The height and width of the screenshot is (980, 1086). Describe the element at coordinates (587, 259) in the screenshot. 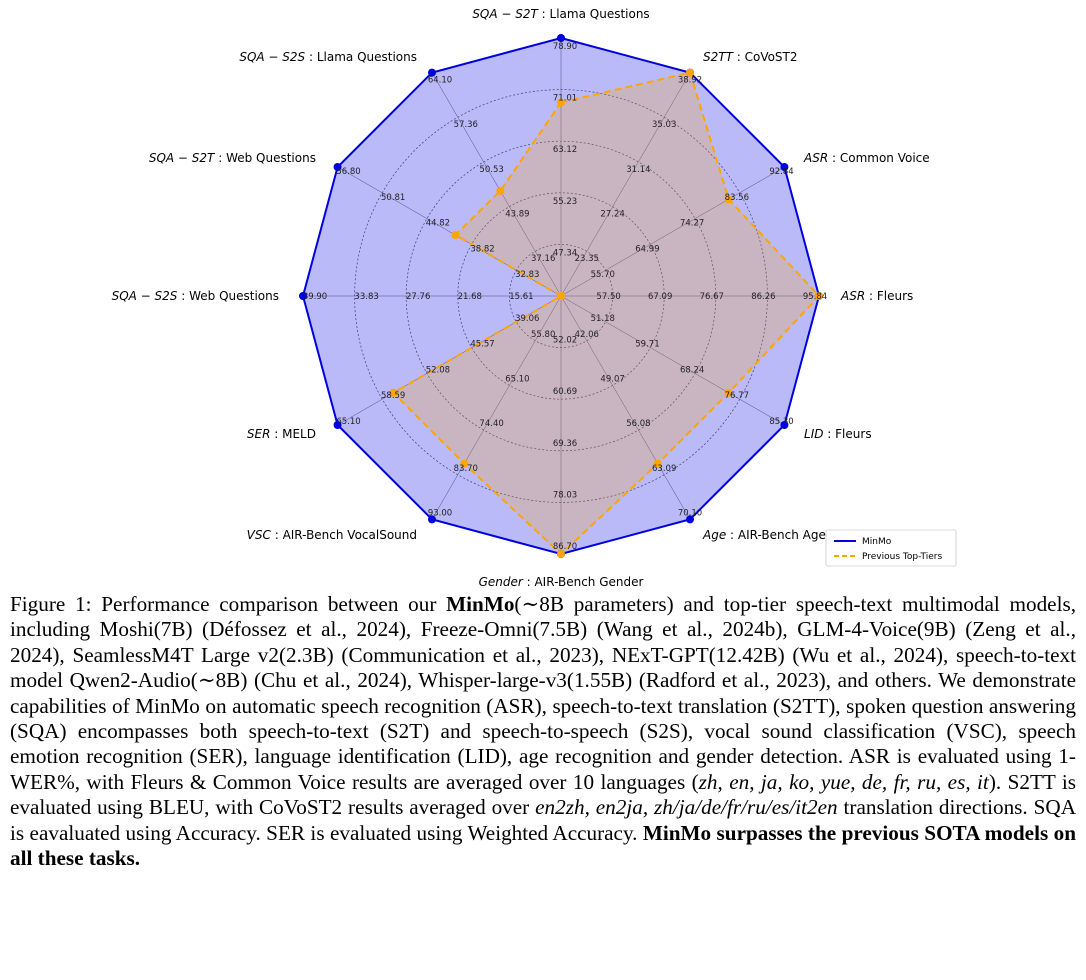

I see `tick-label: 23.35` at that location.